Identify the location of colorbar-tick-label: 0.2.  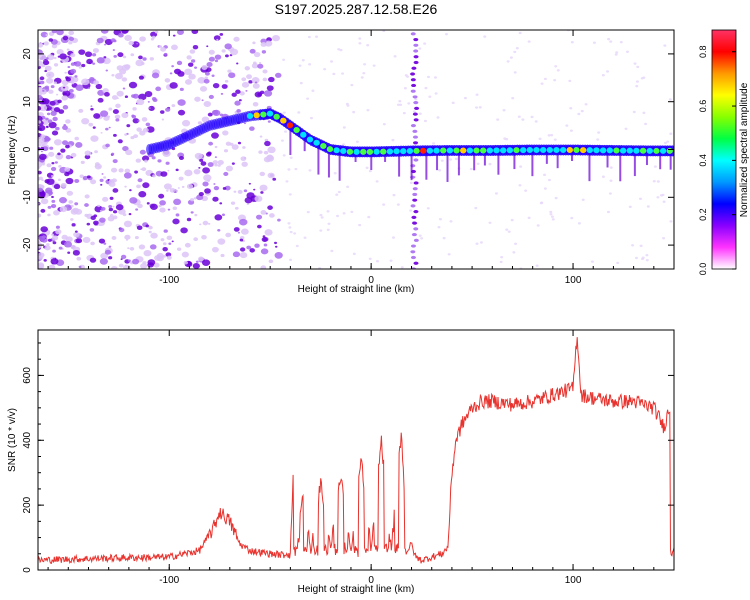
(703, 214).